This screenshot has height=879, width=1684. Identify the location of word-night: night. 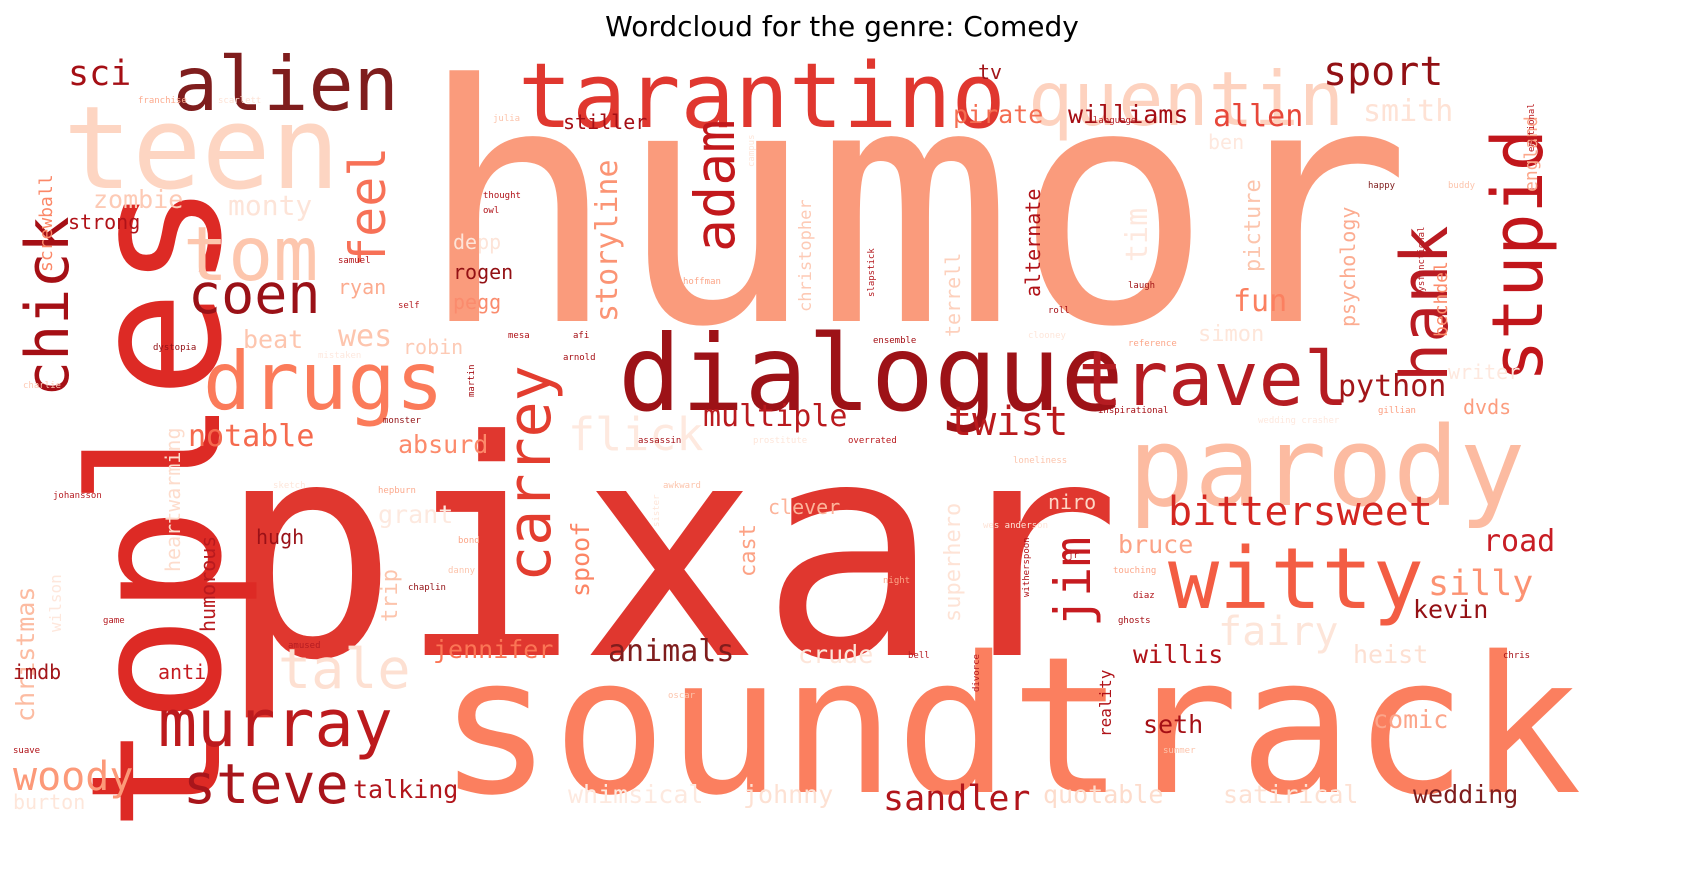
(897, 581).